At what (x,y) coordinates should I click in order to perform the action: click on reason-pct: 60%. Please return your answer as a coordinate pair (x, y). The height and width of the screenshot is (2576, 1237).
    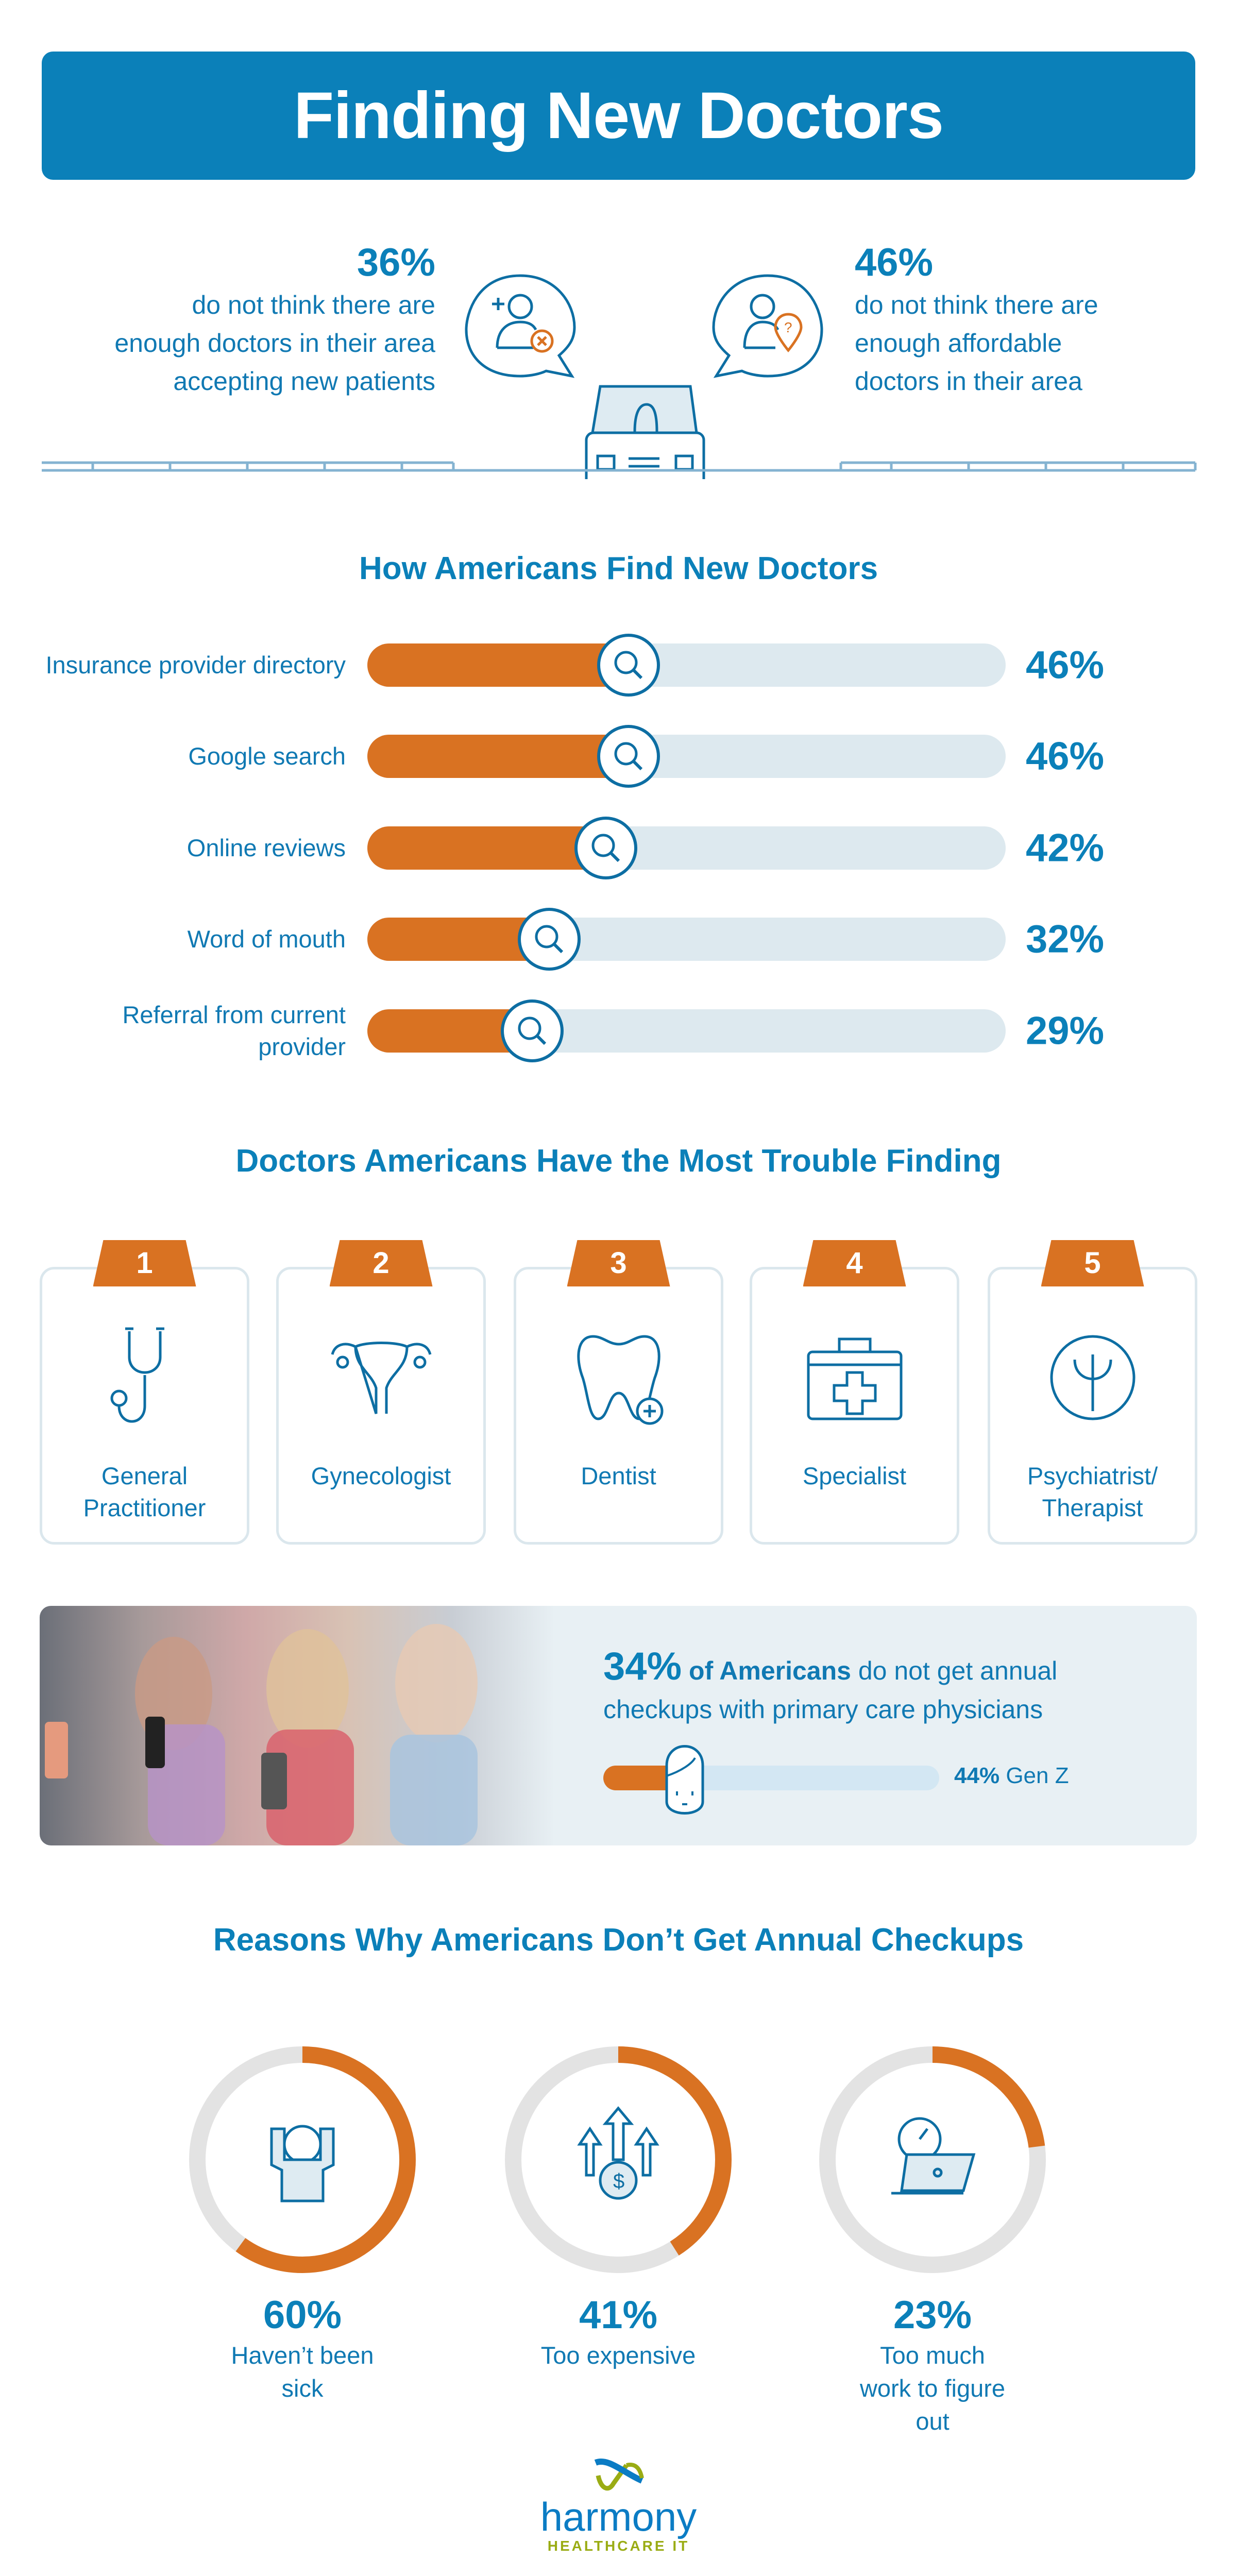
    Looking at the image, I should click on (302, 2315).